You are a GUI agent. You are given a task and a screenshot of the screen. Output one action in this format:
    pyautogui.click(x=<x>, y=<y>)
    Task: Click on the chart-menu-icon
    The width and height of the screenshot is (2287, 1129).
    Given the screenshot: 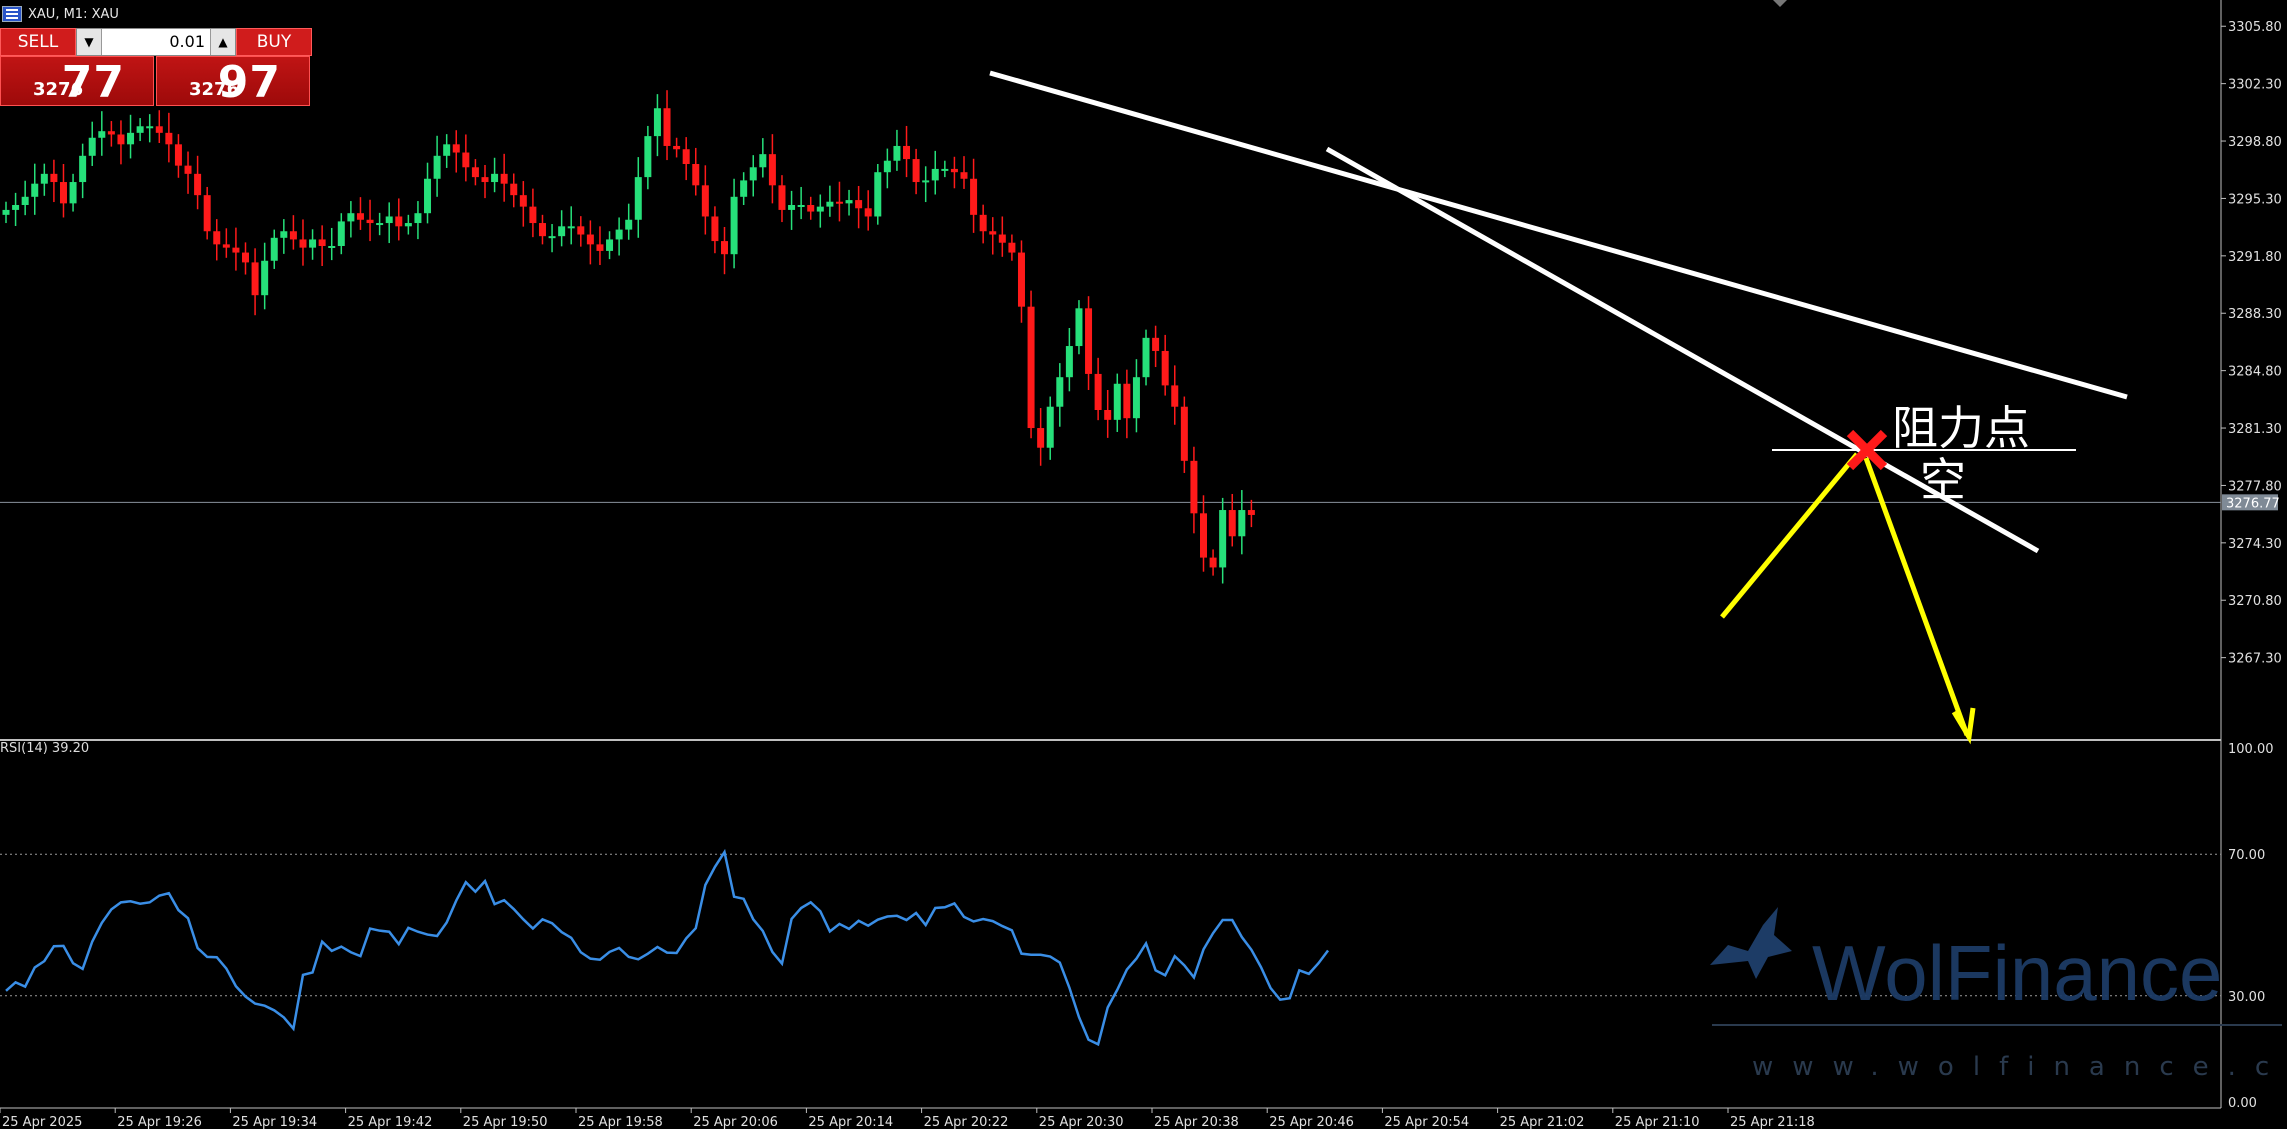 What is the action you would take?
    pyautogui.click(x=12, y=14)
    